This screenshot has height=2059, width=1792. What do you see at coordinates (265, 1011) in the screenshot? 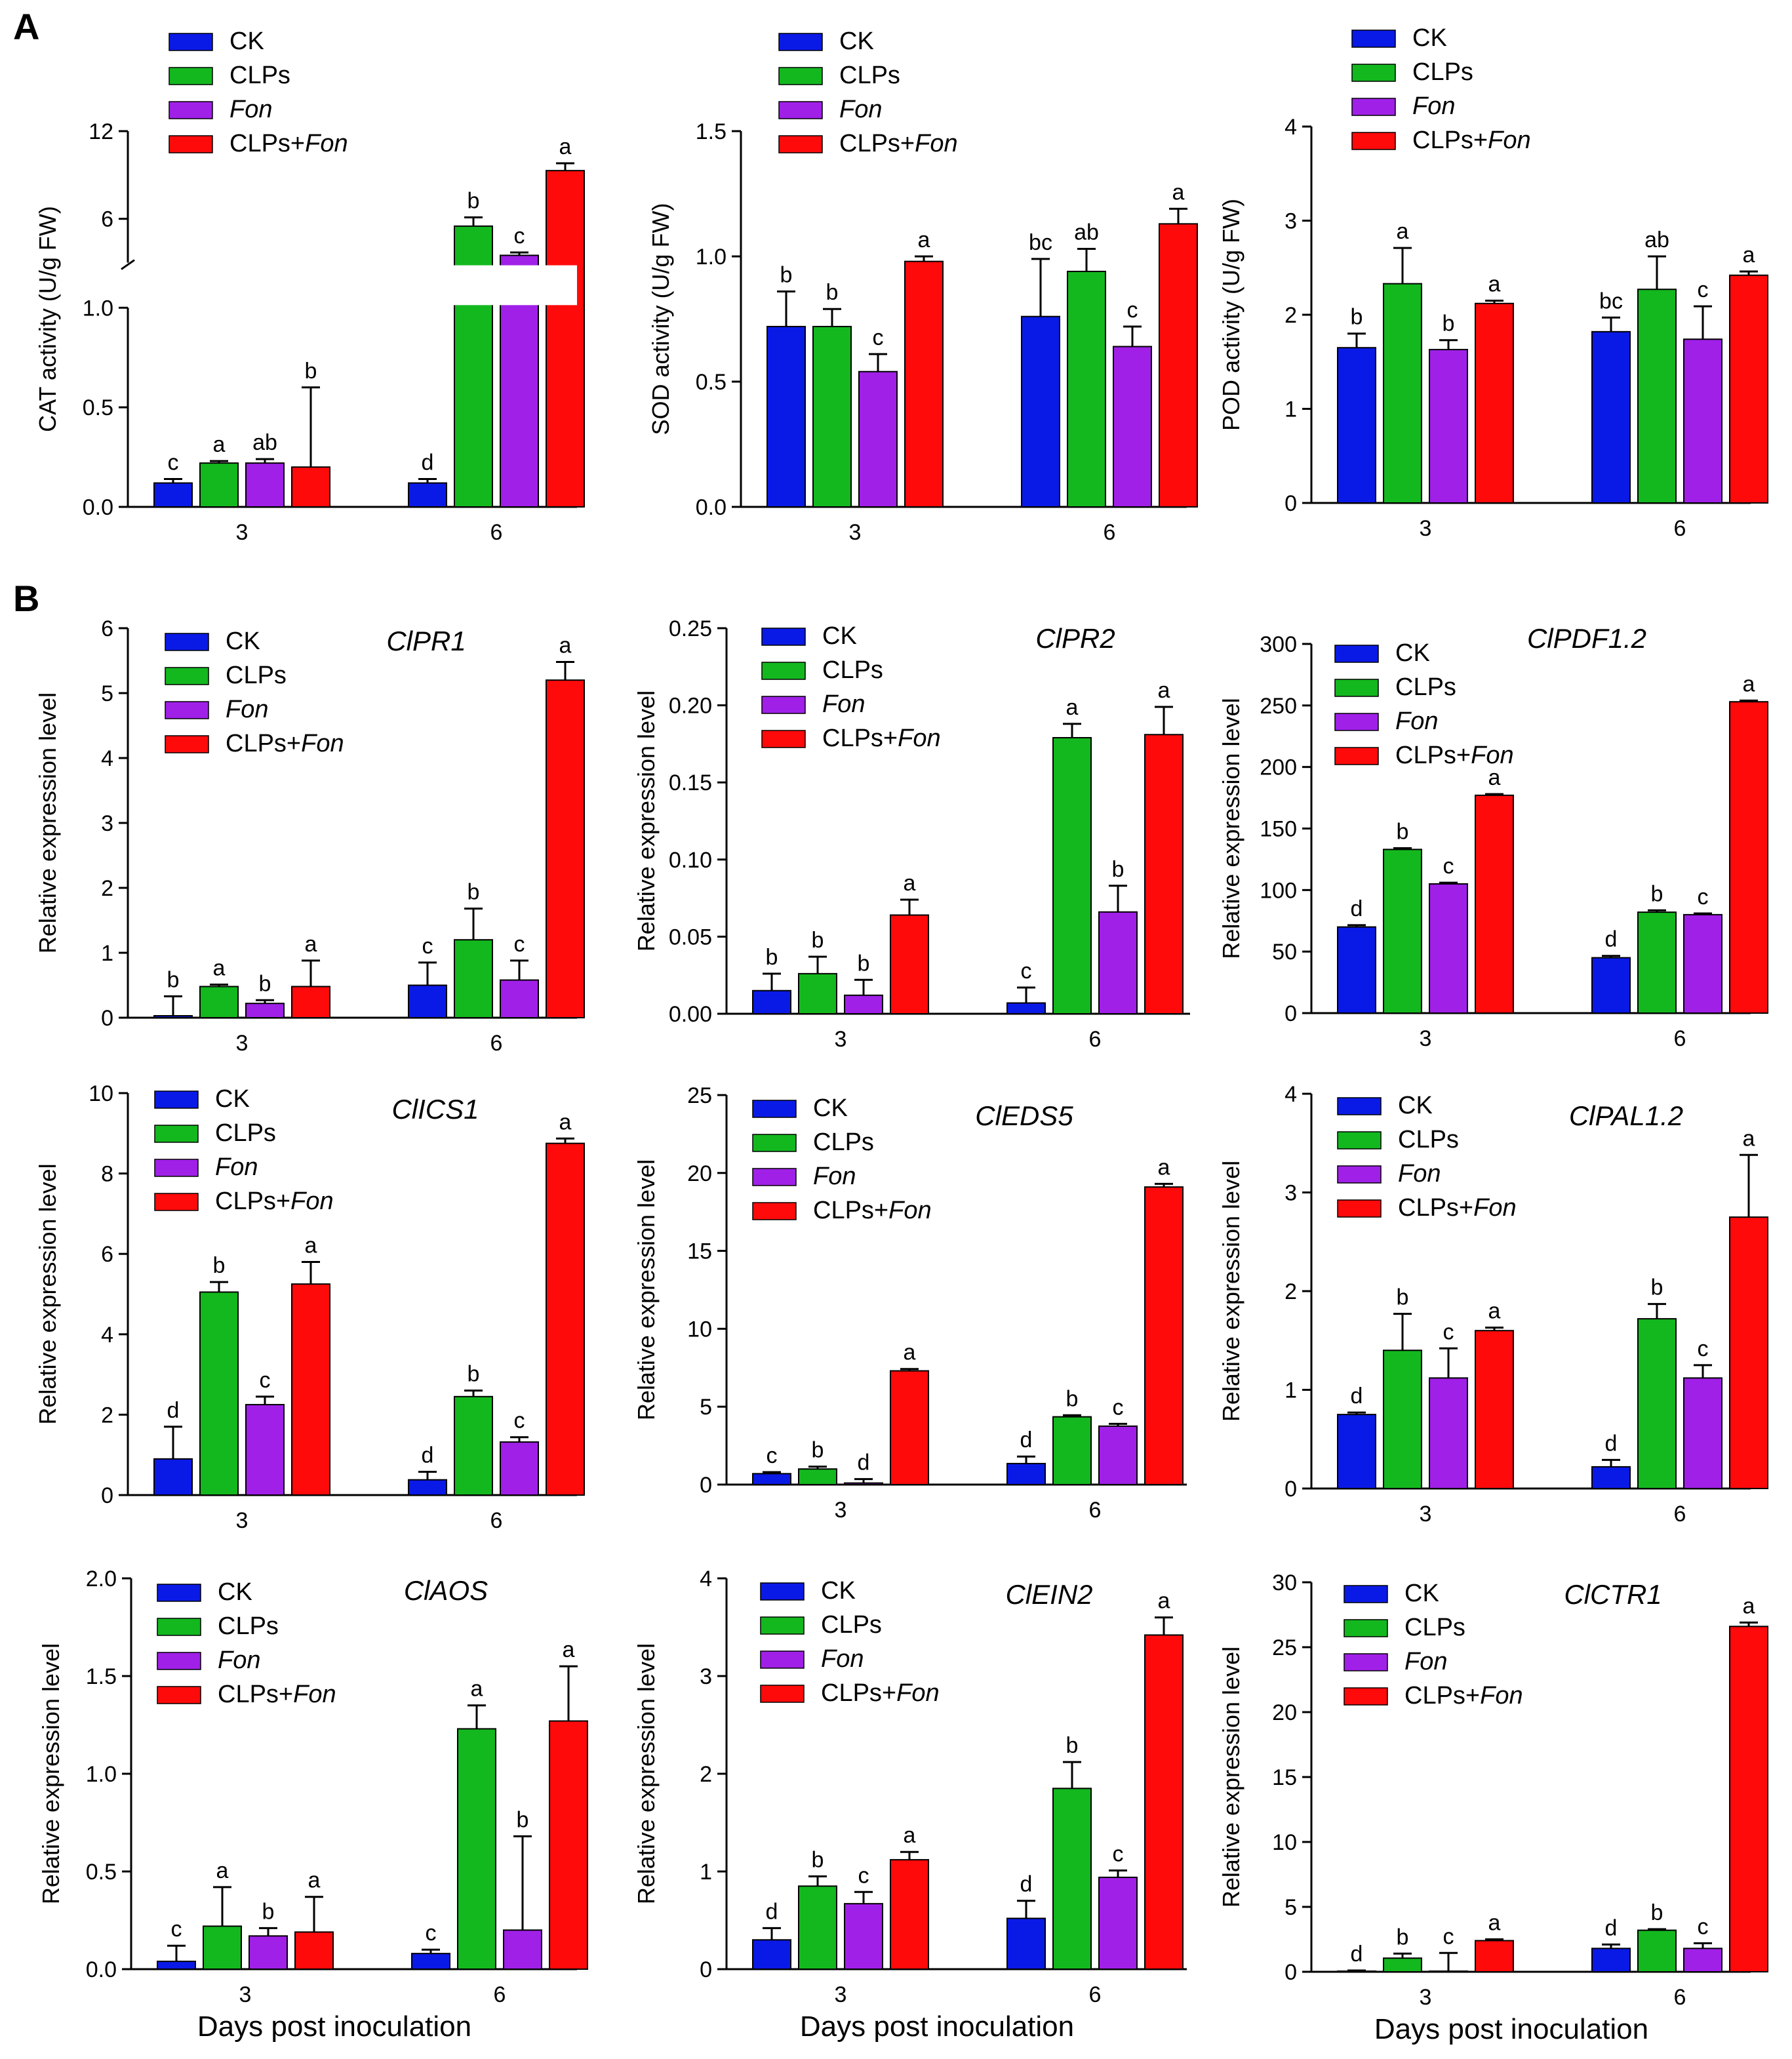
I see `bar-clpr1-d3-s2` at bounding box center [265, 1011].